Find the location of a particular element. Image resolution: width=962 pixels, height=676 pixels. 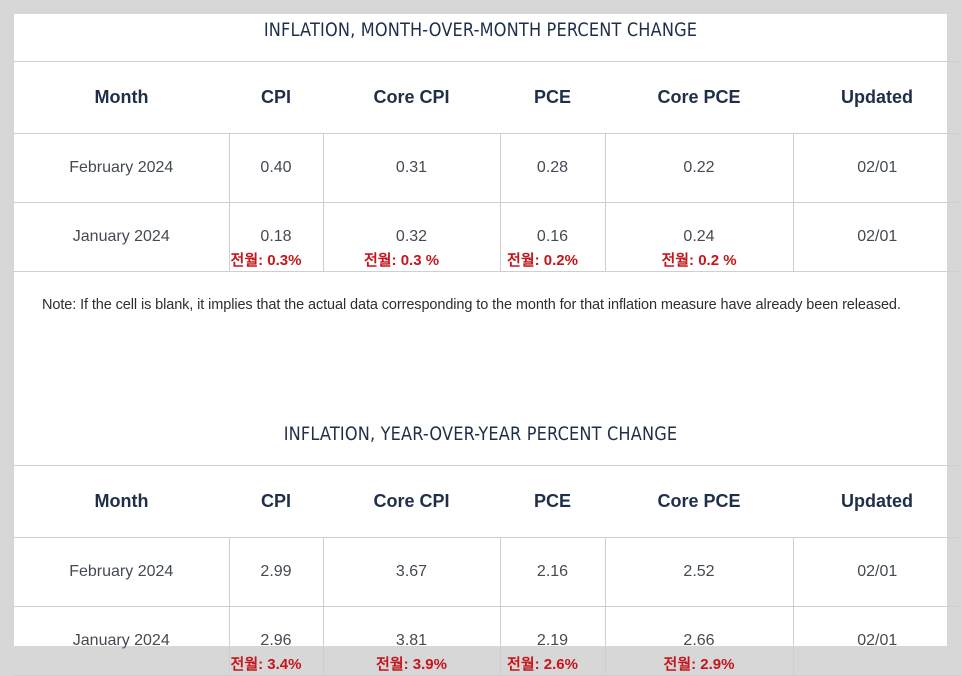

prev-month-annotation: 전월: 0.2% is located at coordinates (542, 260).